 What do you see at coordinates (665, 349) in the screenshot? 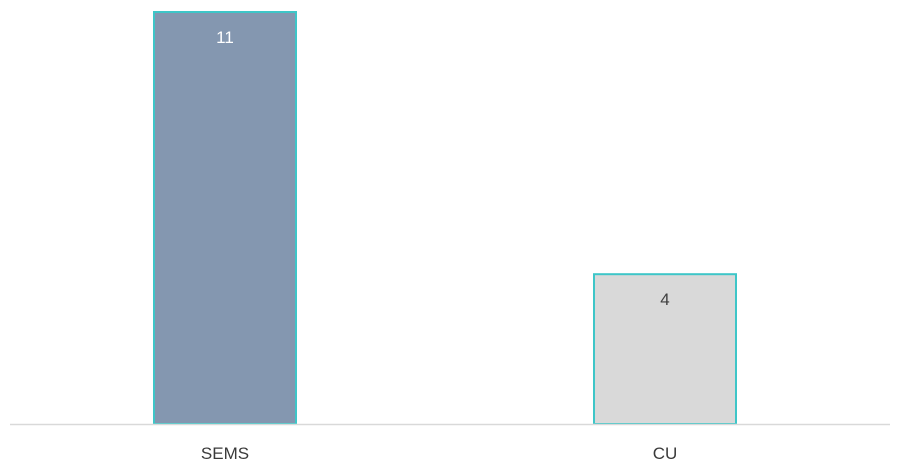
I see `bar-cu` at bounding box center [665, 349].